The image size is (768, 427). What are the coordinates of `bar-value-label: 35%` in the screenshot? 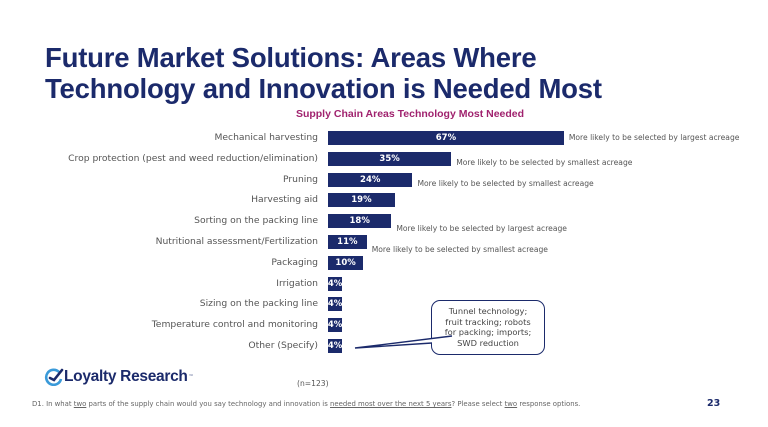 It's located at (389, 158).